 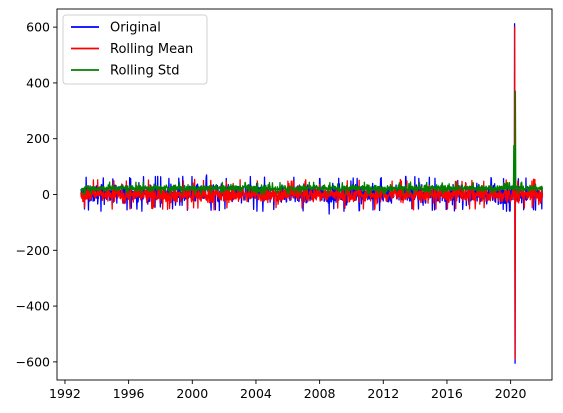 What do you see at coordinates (151, 49) in the screenshot?
I see `legend-label-rolling-mean: Rolling Mean` at bounding box center [151, 49].